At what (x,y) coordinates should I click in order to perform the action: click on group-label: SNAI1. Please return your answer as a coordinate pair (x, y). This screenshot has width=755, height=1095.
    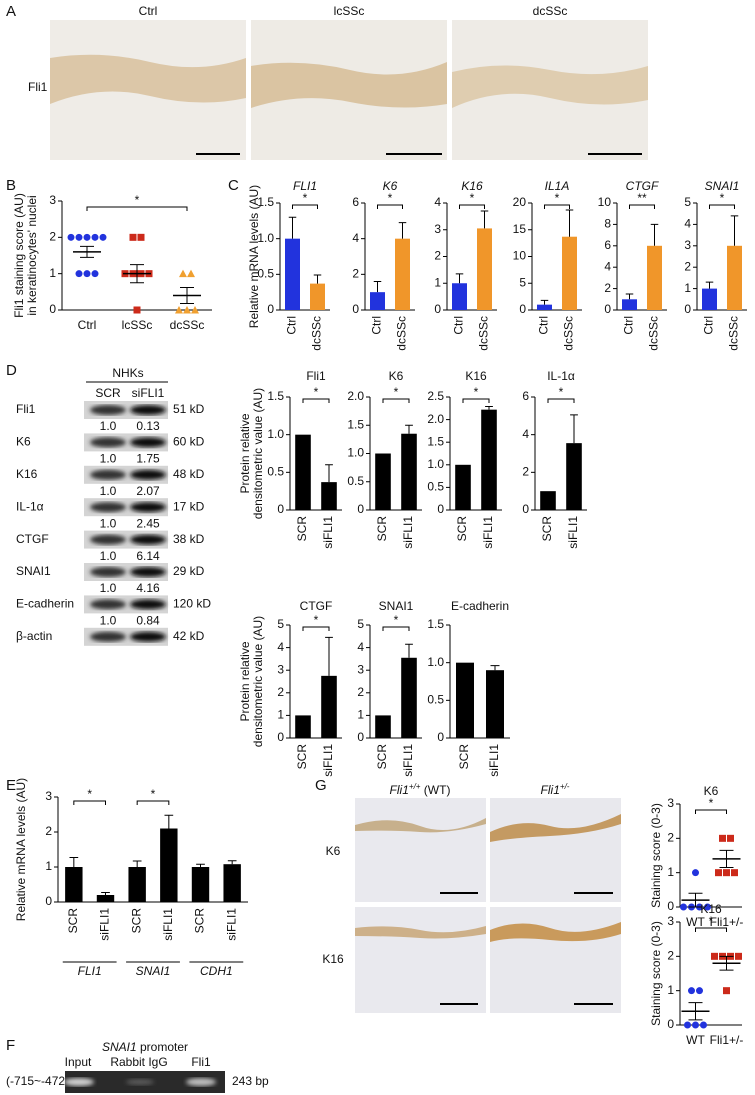
    Looking at the image, I should click on (153, 971).